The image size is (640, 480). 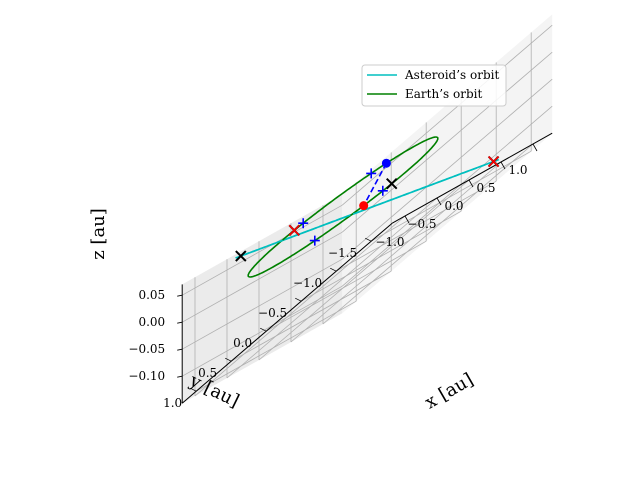 What do you see at coordinates (151, 295) in the screenshot?
I see `z-tick-label: 0.05` at bounding box center [151, 295].